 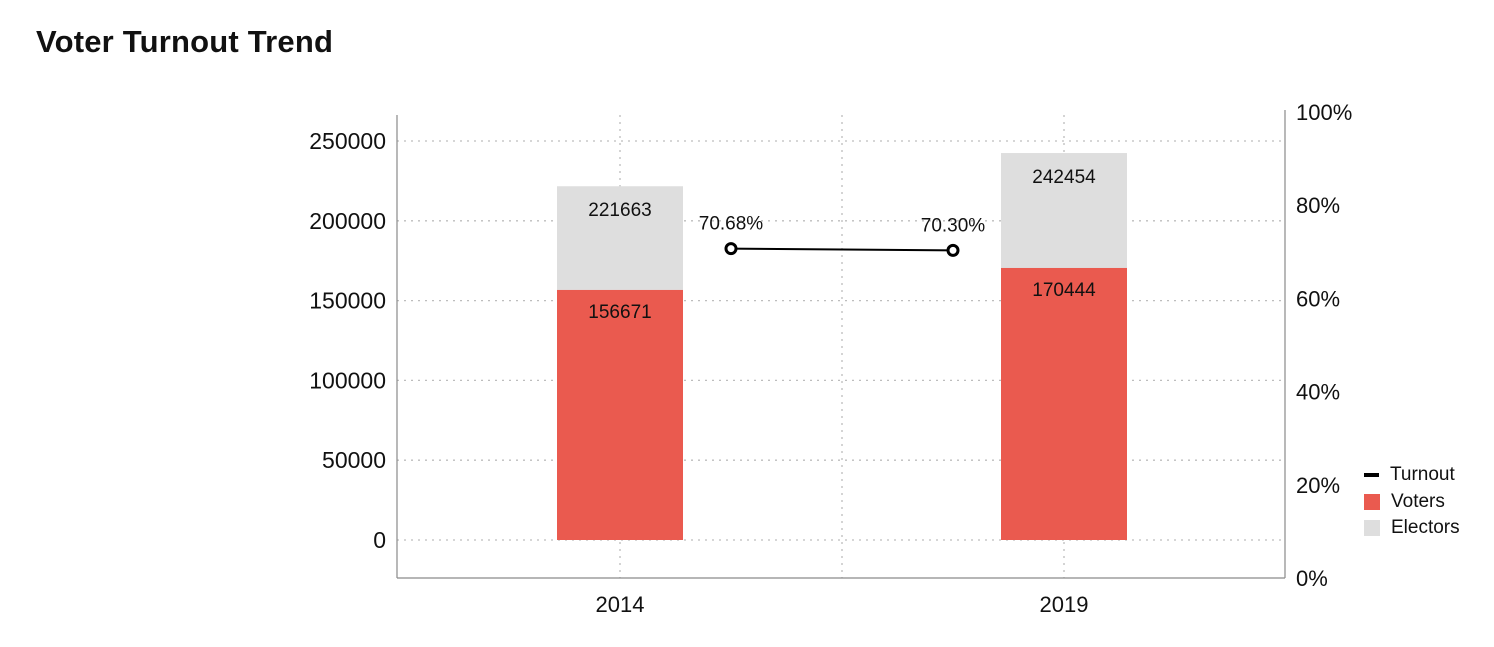 I want to click on left-tick-label: 100000, so click(x=347, y=380).